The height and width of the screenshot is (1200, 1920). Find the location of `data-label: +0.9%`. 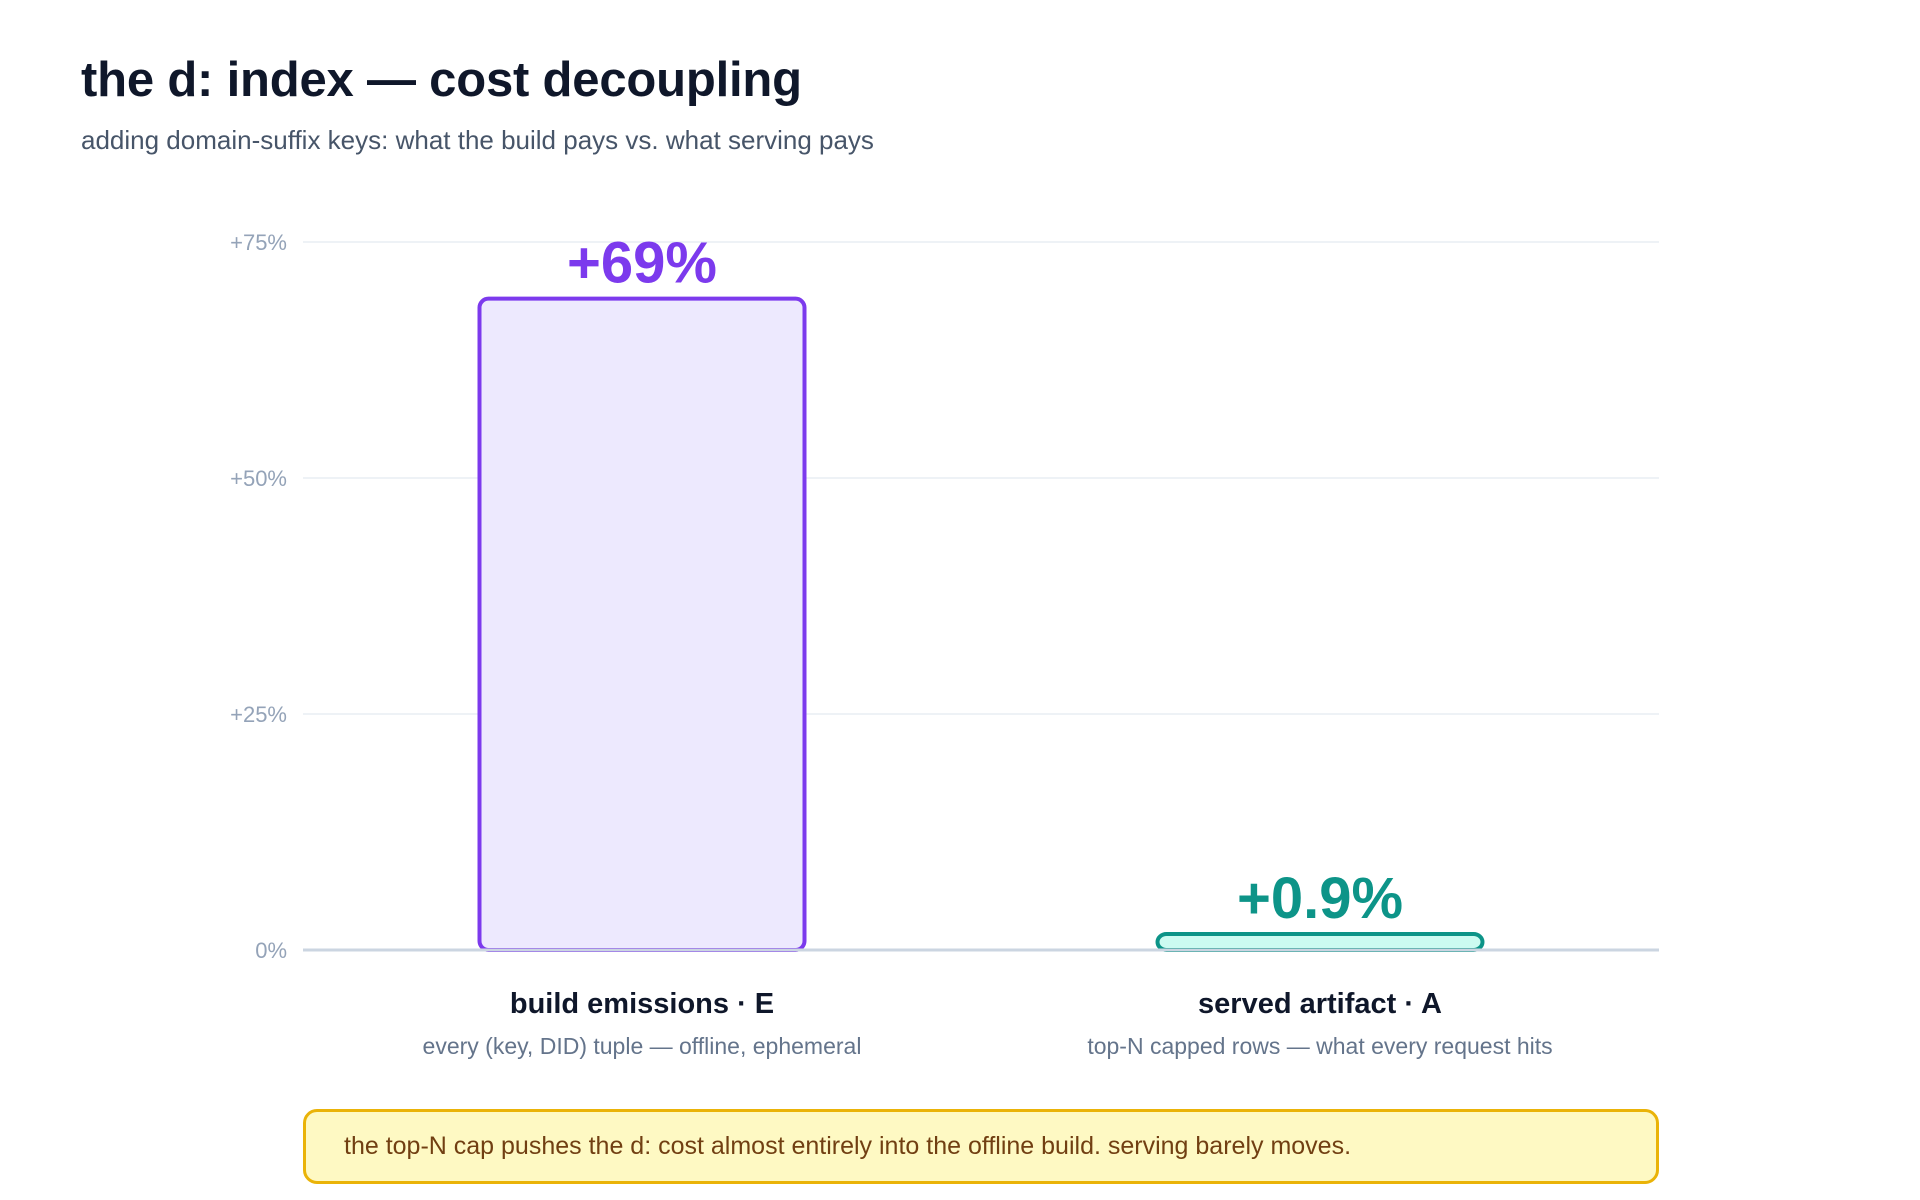

data-label: +0.9% is located at coordinates (1320, 898).